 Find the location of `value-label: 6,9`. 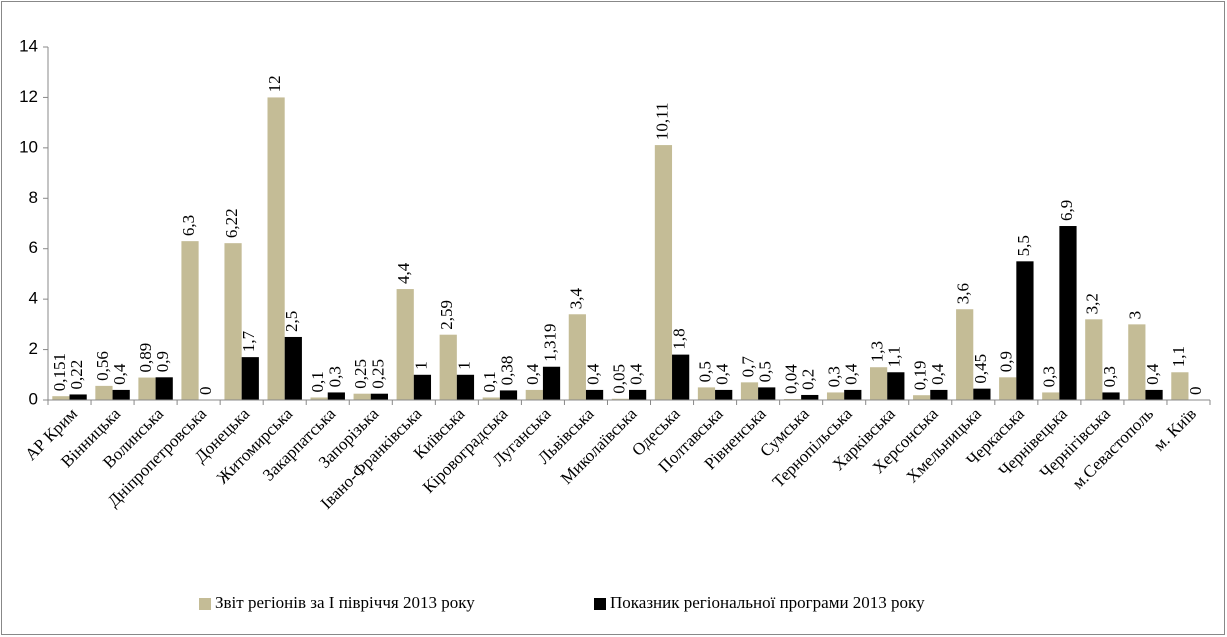

value-label: 6,9 is located at coordinates (1066, 210).